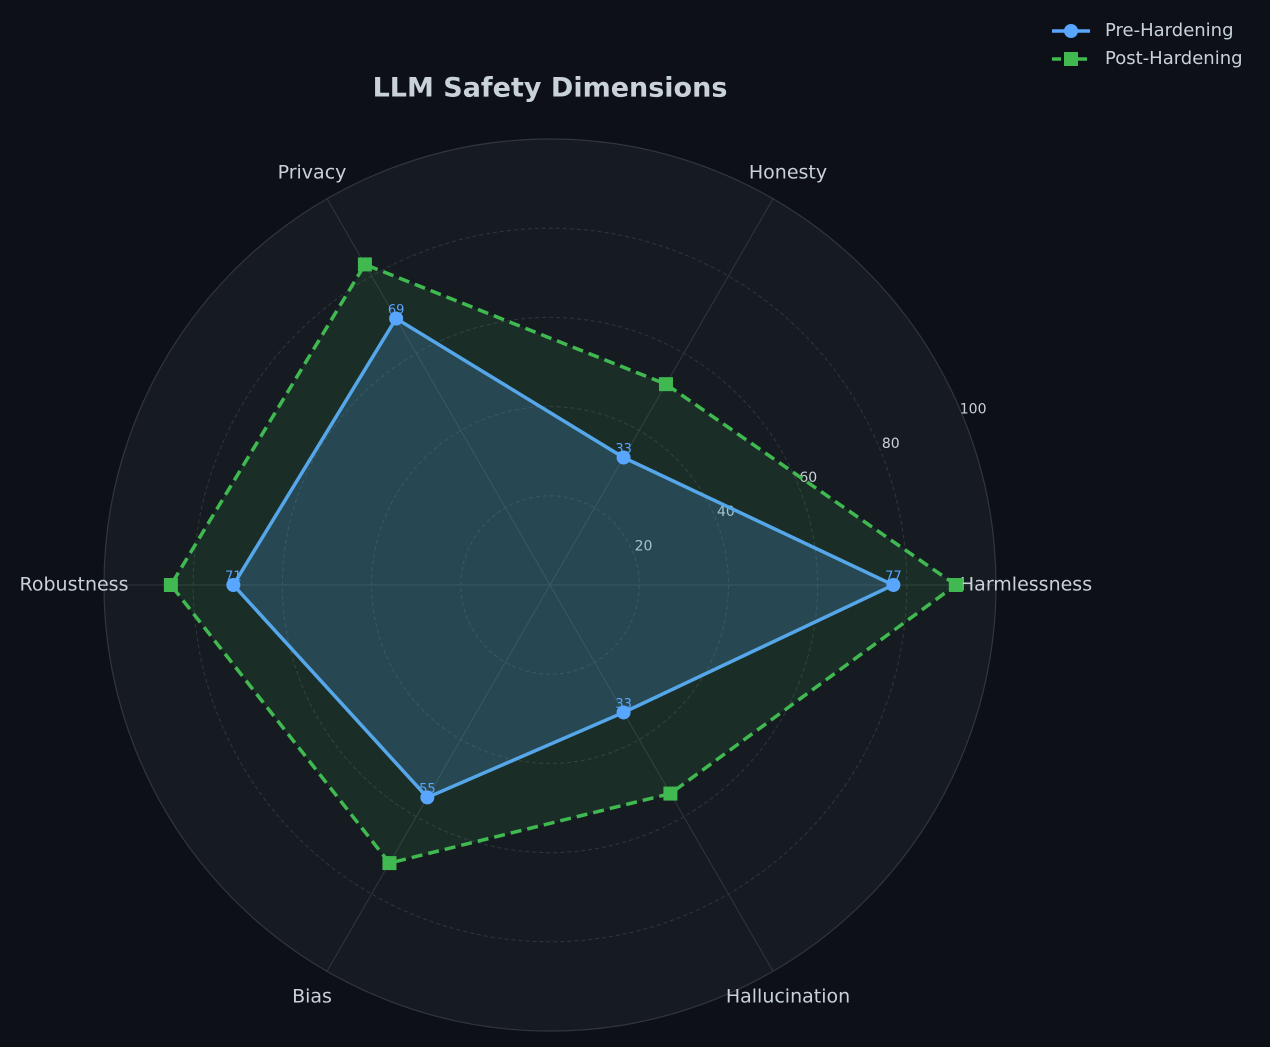  What do you see at coordinates (1026, 585) in the screenshot?
I see `category-label: Harmlessness` at bounding box center [1026, 585].